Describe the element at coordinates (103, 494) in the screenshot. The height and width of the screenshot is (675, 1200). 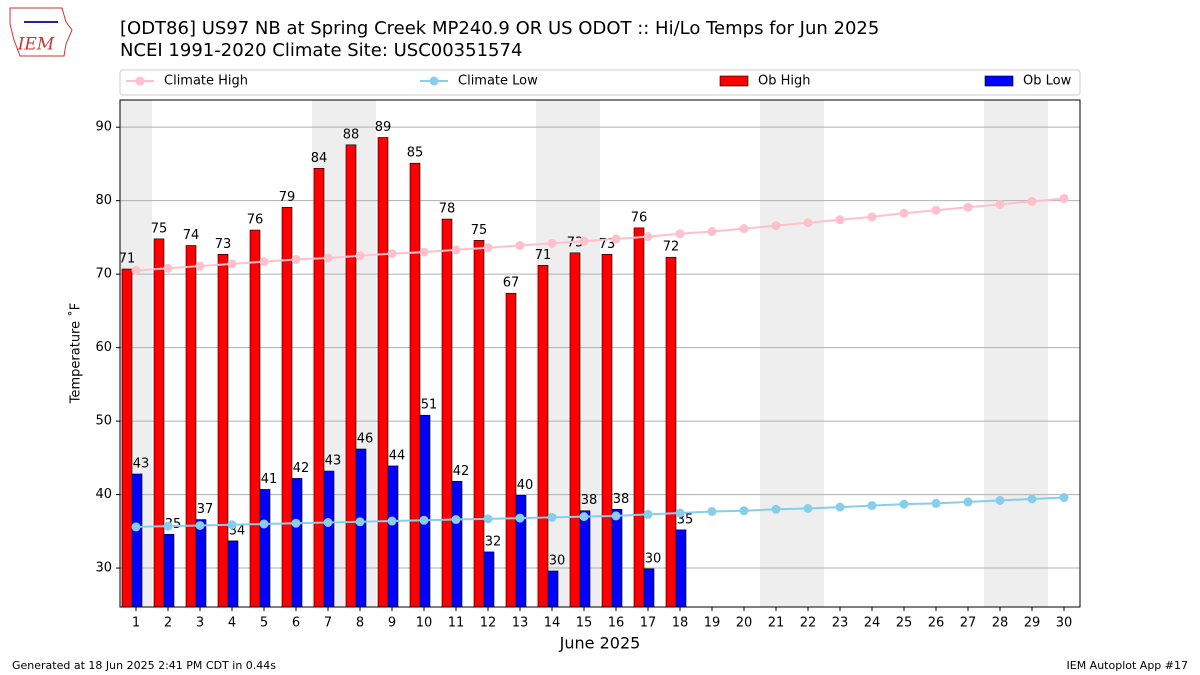
I see `y-tick-label: 40` at that location.